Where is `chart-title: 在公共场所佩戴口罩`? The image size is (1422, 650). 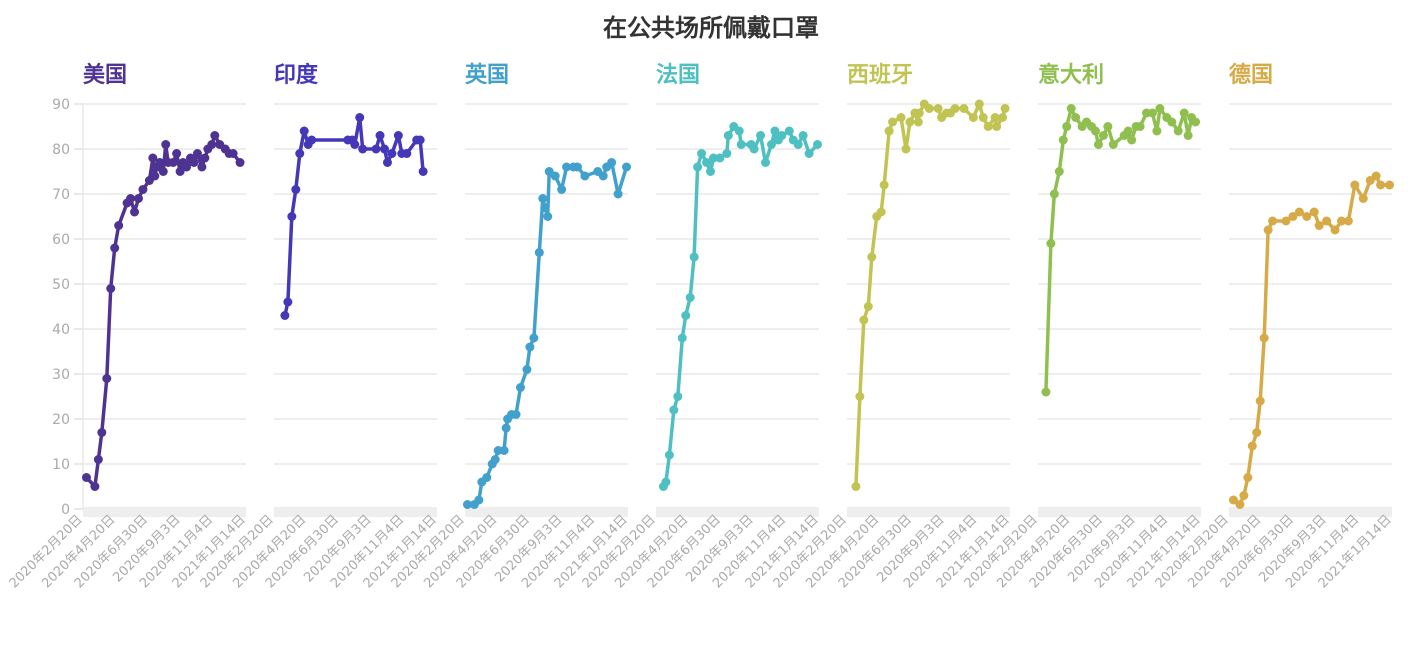
chart-title: 在公共场所佩戴口罩 is located at coordinates (711, 28).